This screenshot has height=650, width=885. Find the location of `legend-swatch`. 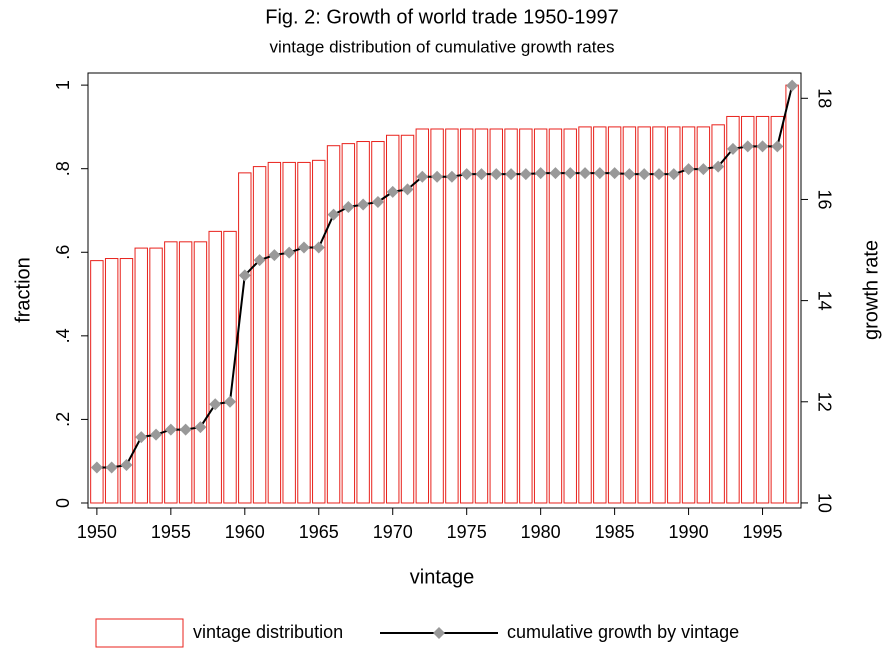

legend-swatch is located at coordinates (439, 633).